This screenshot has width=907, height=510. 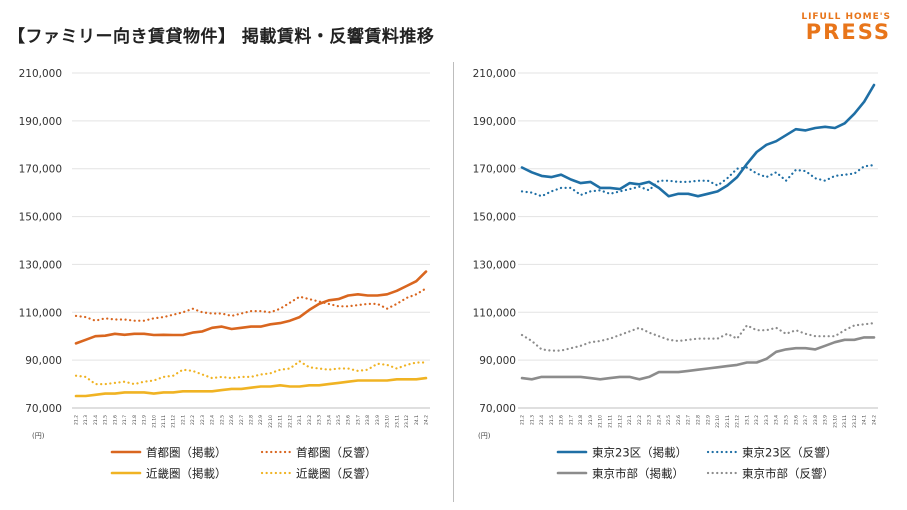 What do you see at coordinates (96, 420) in the screenshot?
I see `x-tick-label: 21.4` at bounding box center [96, 420].